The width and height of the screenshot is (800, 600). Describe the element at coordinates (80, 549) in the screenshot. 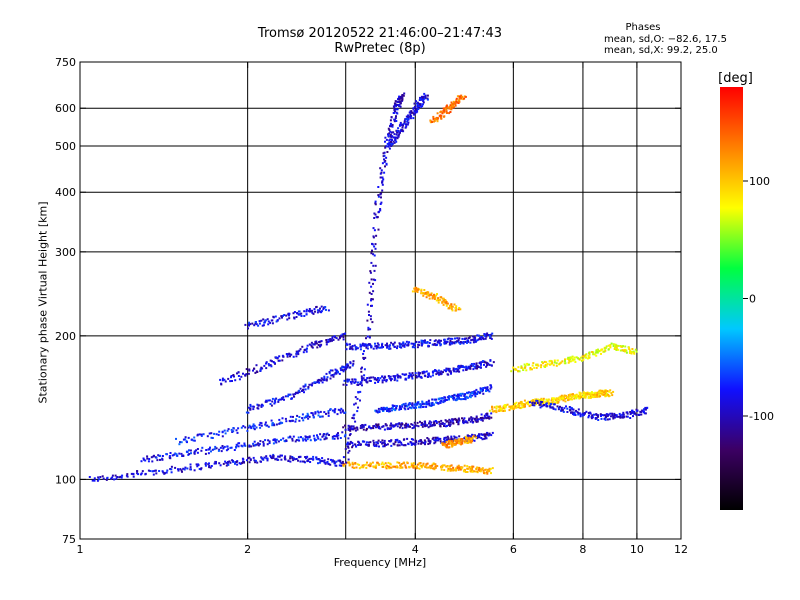

I see `x-tick-label: 1` at that location.